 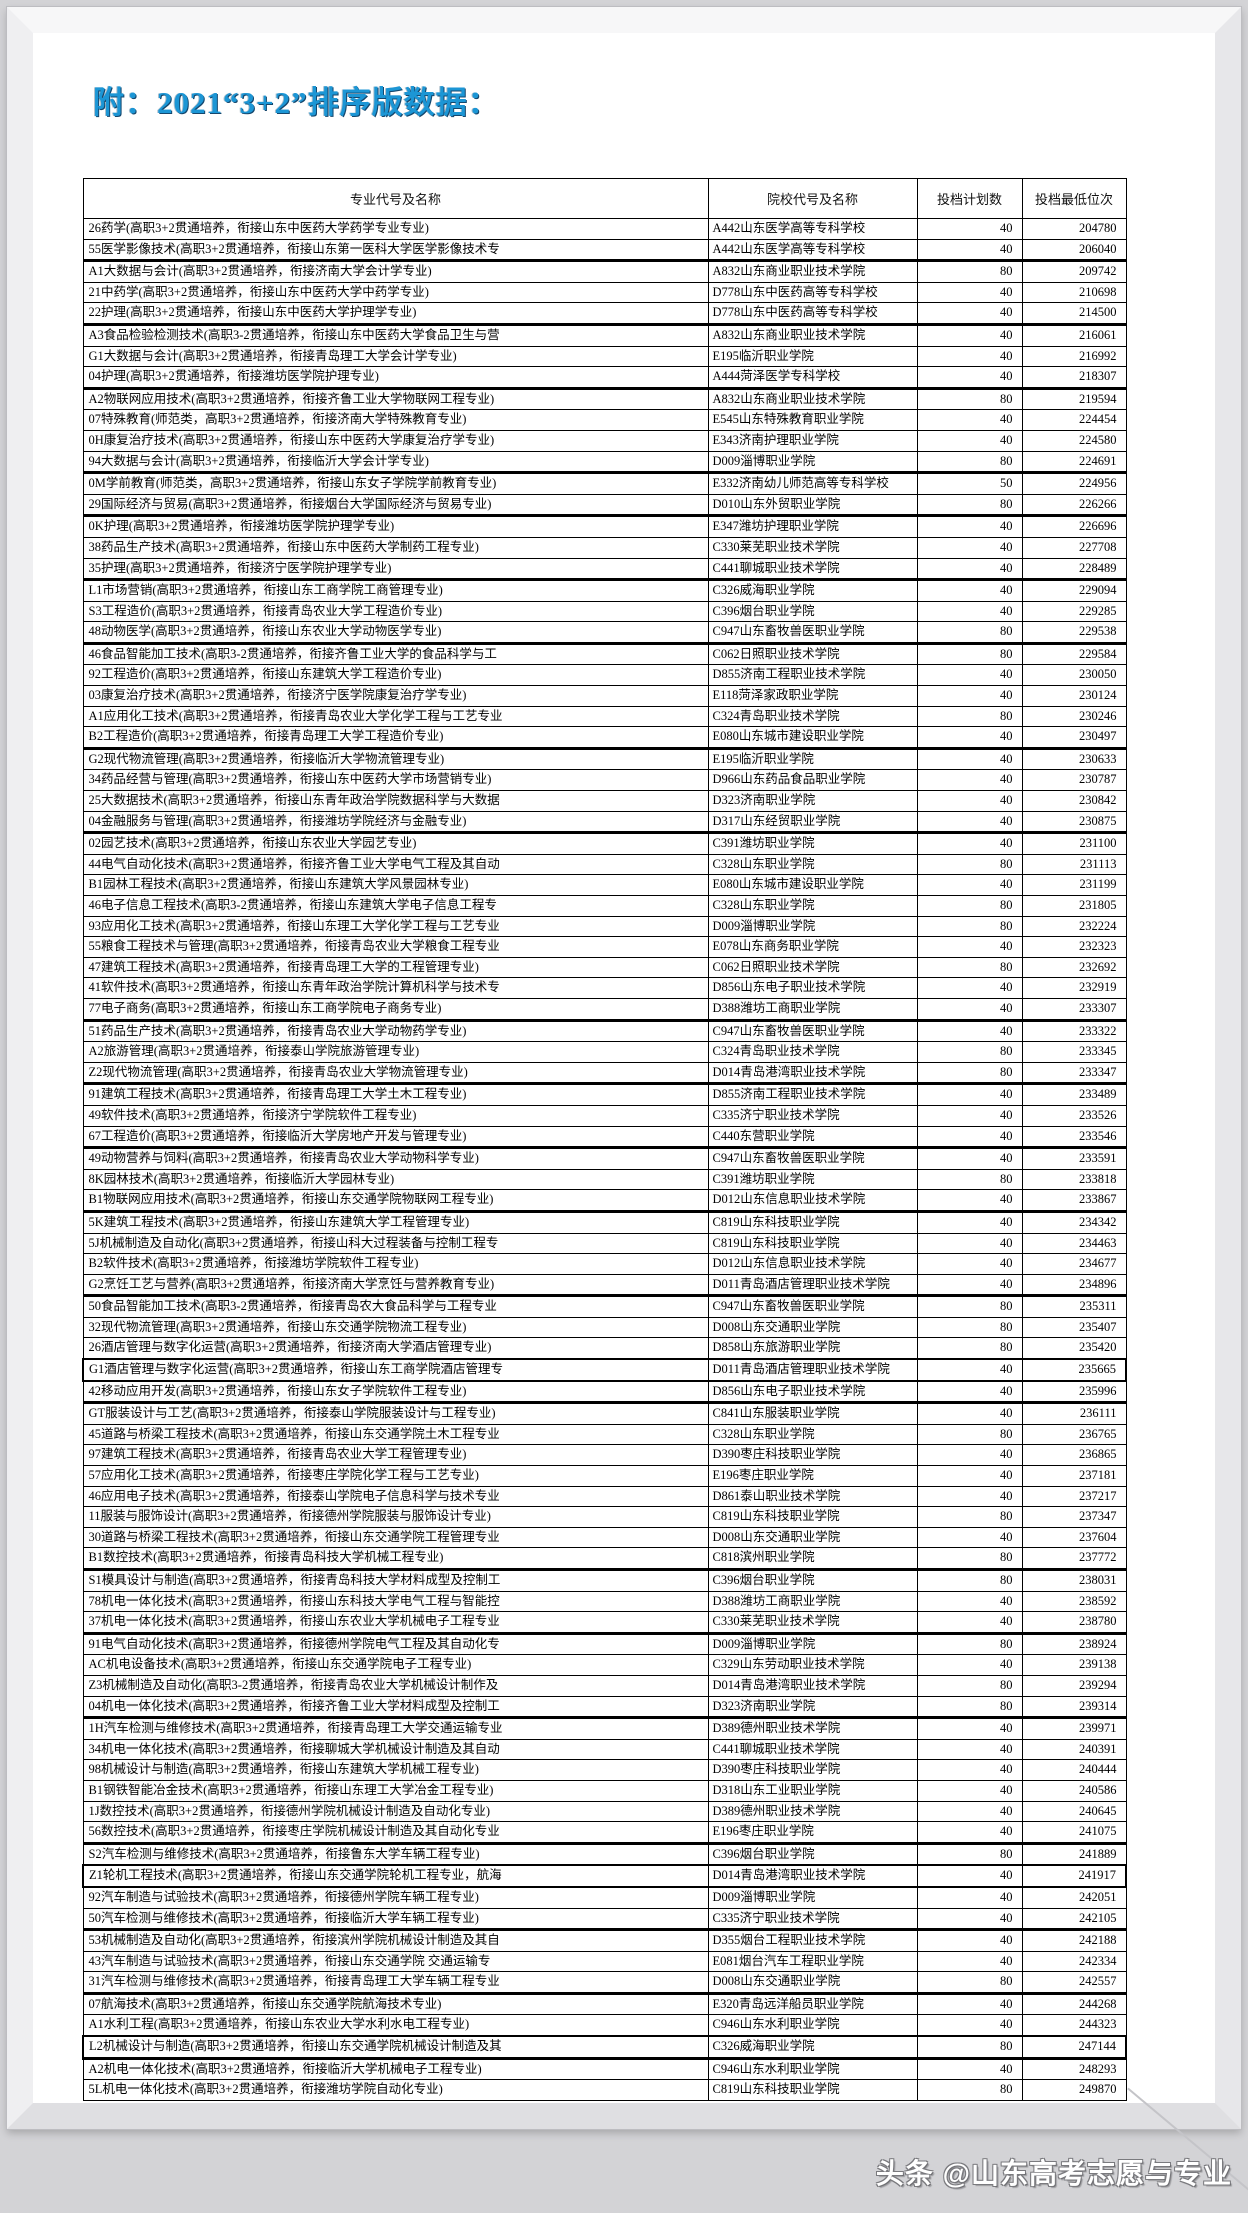 I want to click on cell-college: C391潍坊职业学院, so click(x=812, y=843).